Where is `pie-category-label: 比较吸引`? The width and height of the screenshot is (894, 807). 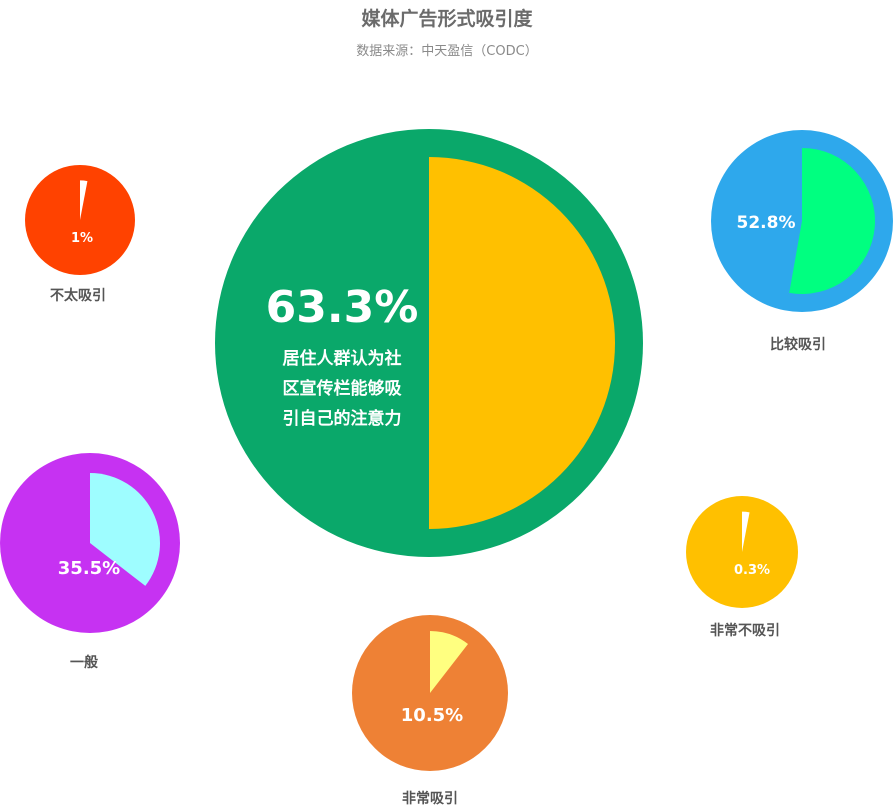 pie-category-label: 比较吸引 is located at coordinates (798, 344).